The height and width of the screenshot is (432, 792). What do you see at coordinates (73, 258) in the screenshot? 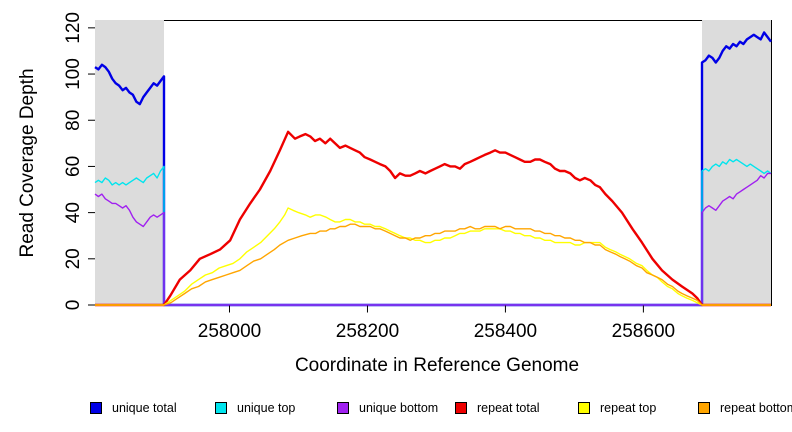
I see `y-tick-label: 20` at bounding box center [73, 258].